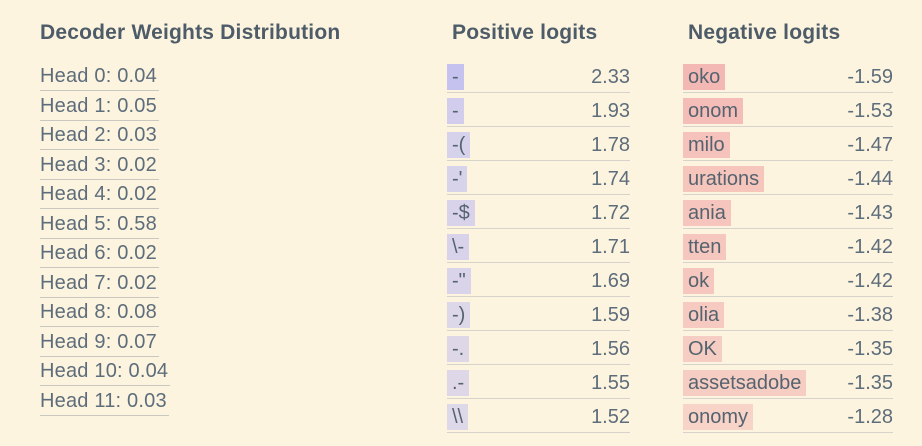  What do you see at coordinates (458, 247) in the screenshot?
I see `positive-token: \-` at bounding box center [458, 247].